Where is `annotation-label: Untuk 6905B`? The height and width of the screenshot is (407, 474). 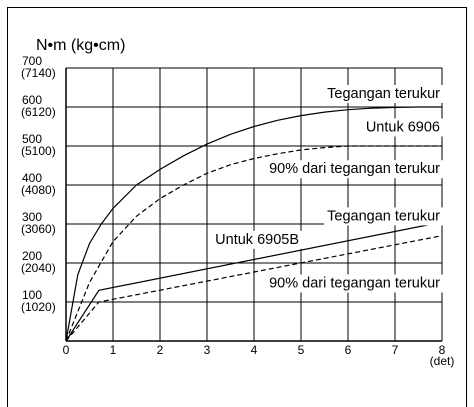
annotation-label: Untuk 6905B is located at coordinates (257, 240).